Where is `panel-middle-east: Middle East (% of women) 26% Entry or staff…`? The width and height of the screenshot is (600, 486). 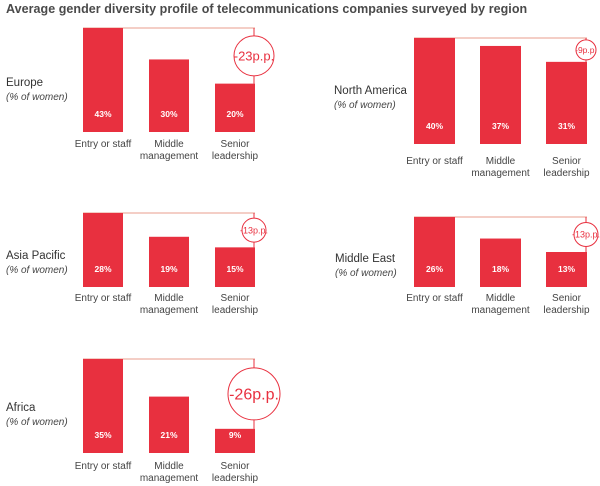
panel-middle-east: Middle East (% of women) 26% Entry or staff… is located at coordinates (467, 266).